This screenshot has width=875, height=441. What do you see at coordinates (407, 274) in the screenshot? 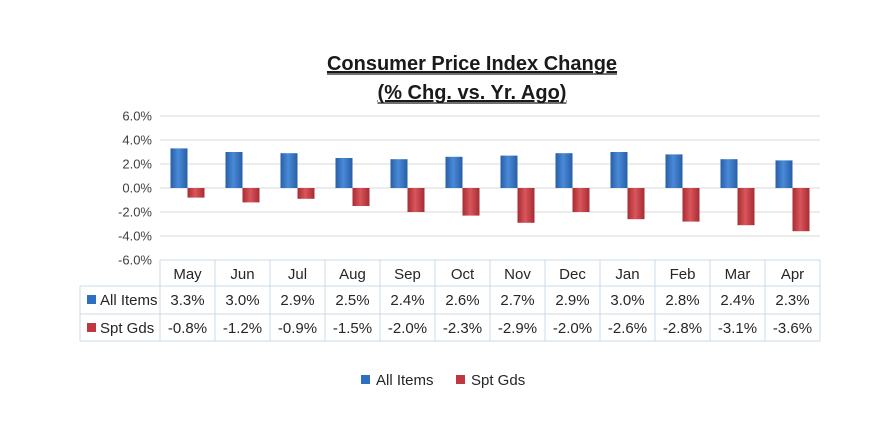
I see `category-label: Sep` at bounding box center [407, 274].